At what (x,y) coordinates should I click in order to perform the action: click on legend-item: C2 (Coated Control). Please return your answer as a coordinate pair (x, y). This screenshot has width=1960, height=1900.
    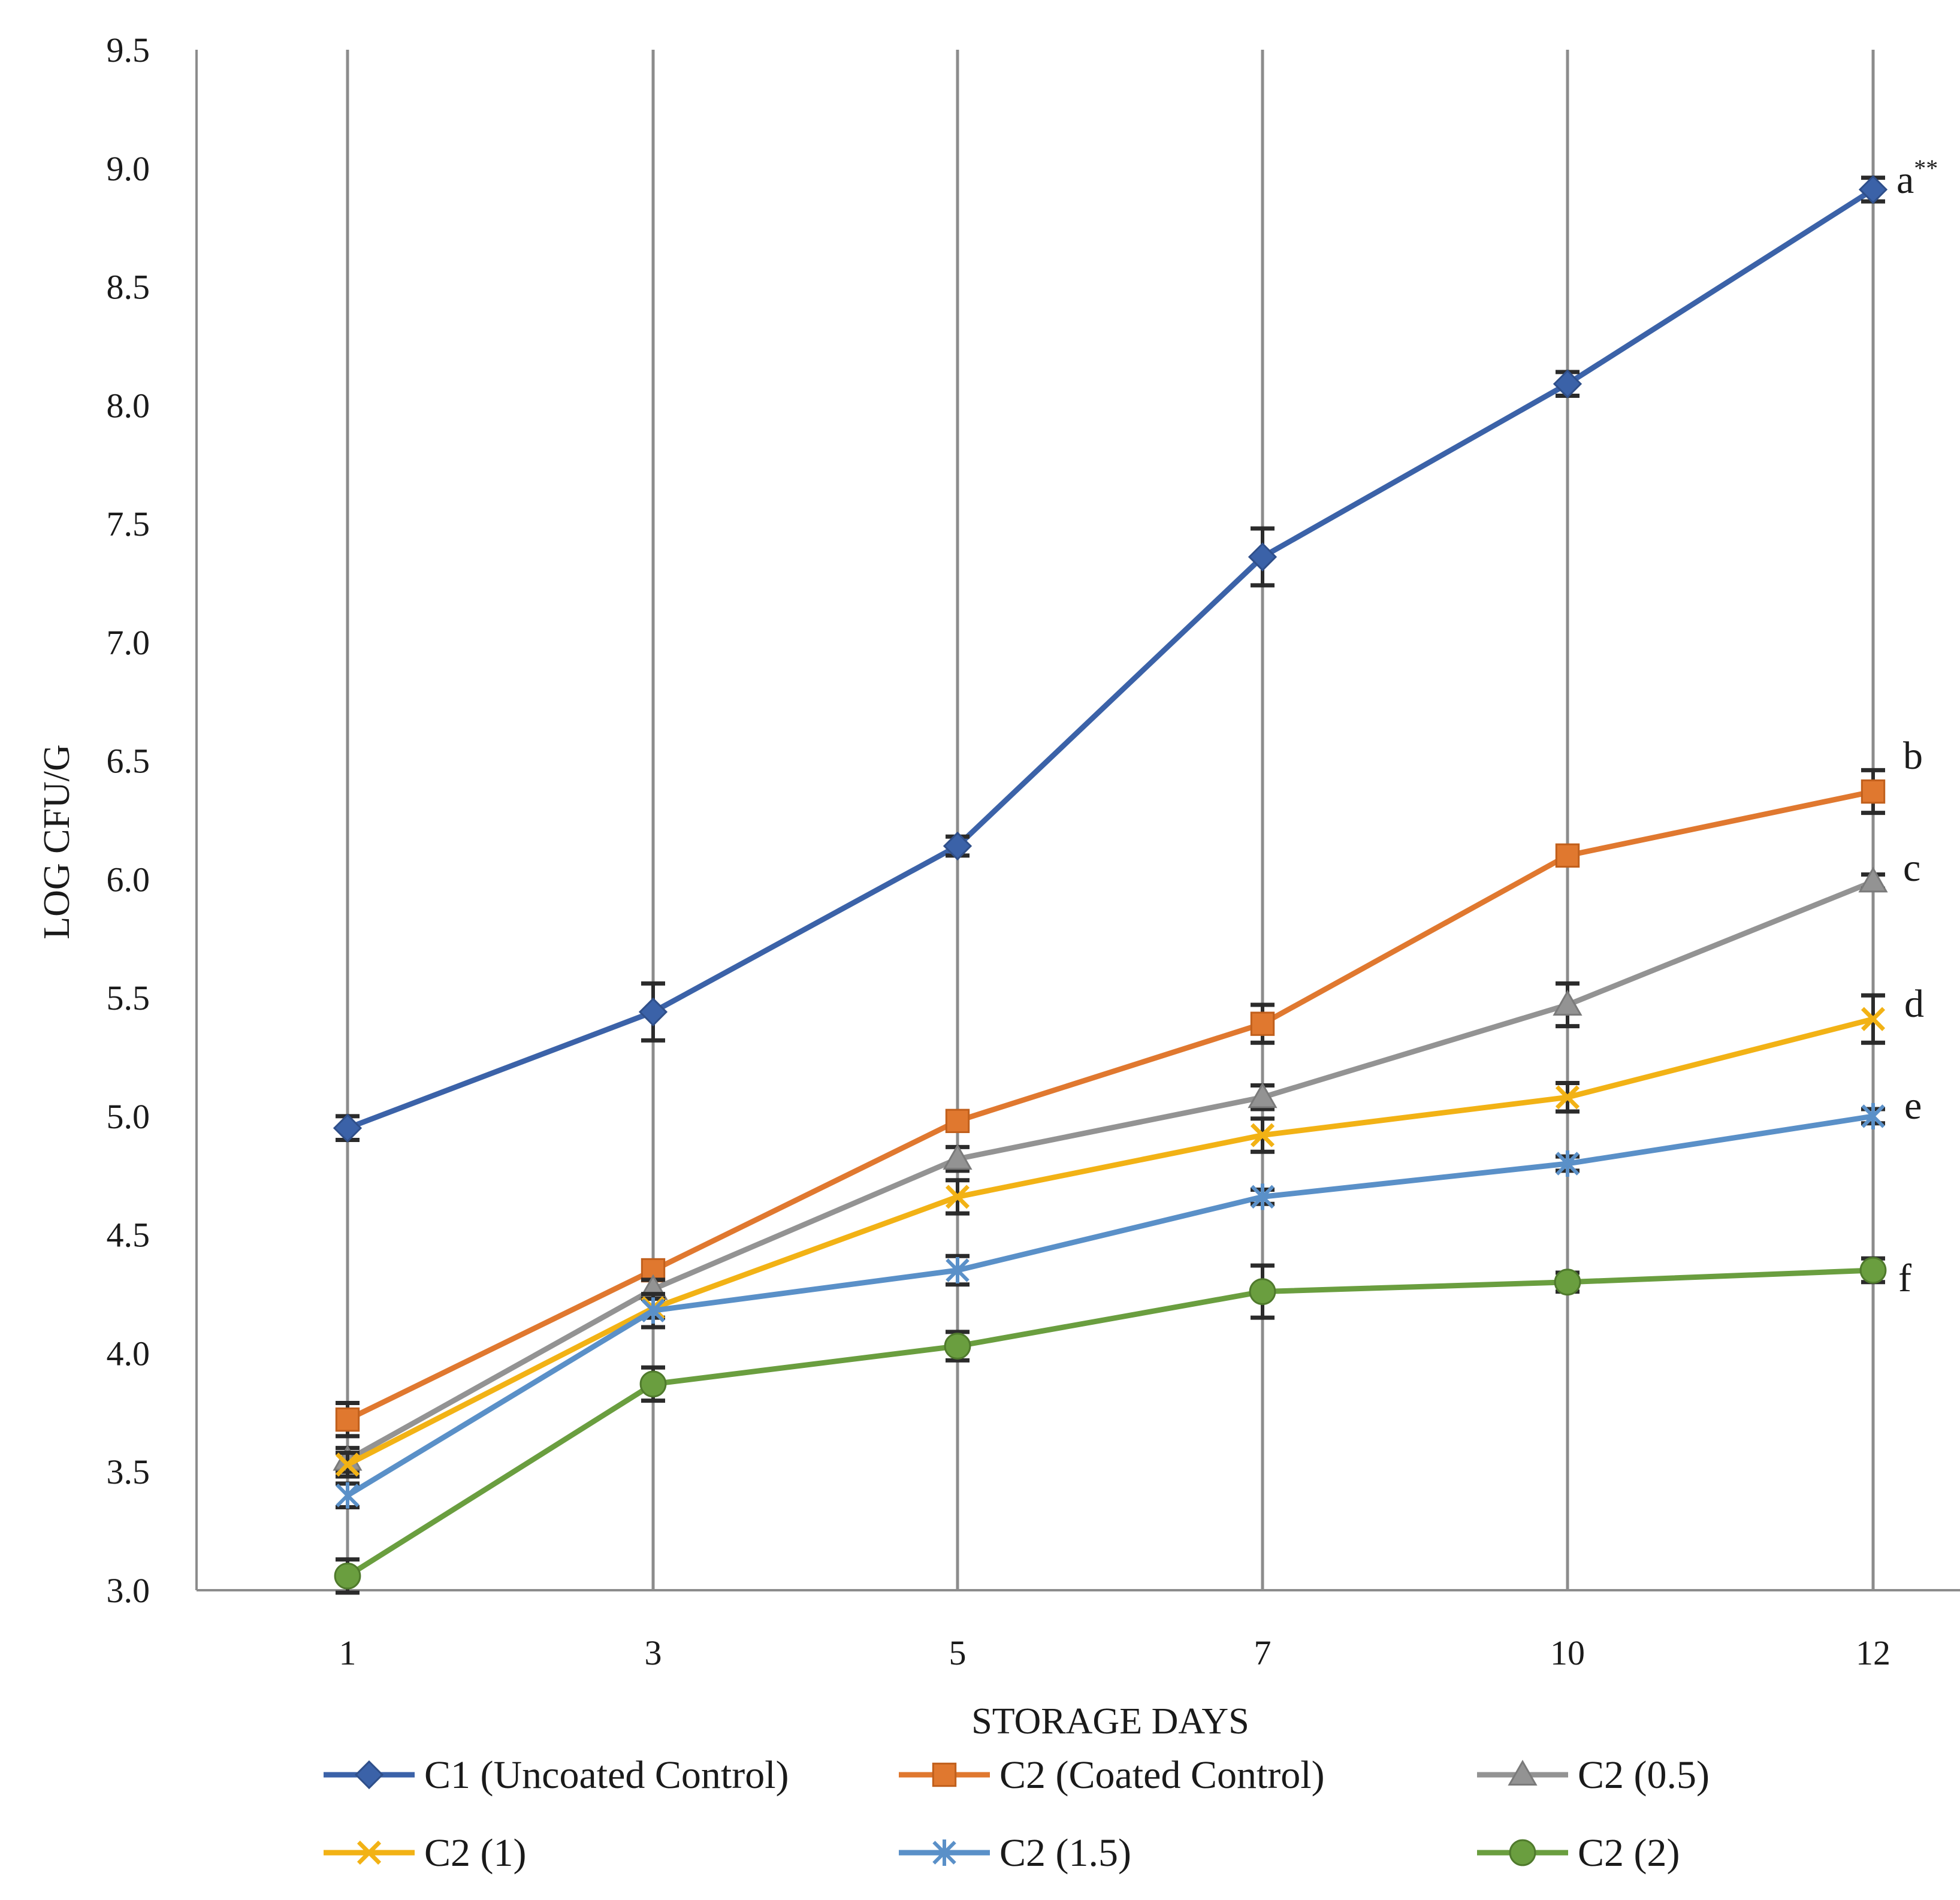
    Looking at the image, I should click on (1112, 1775).